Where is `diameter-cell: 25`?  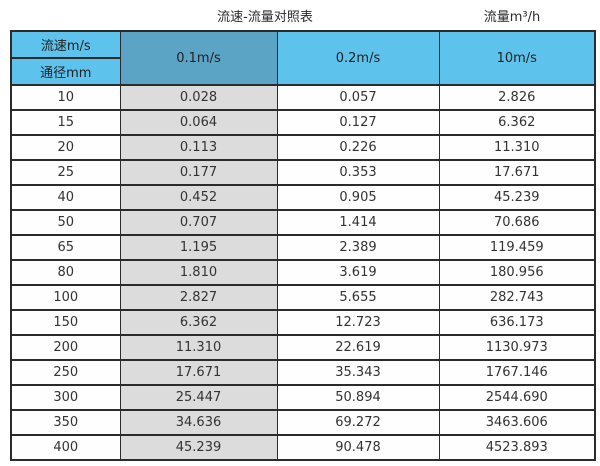 diameter-cell: 25 is located at coordinates (65, 172).